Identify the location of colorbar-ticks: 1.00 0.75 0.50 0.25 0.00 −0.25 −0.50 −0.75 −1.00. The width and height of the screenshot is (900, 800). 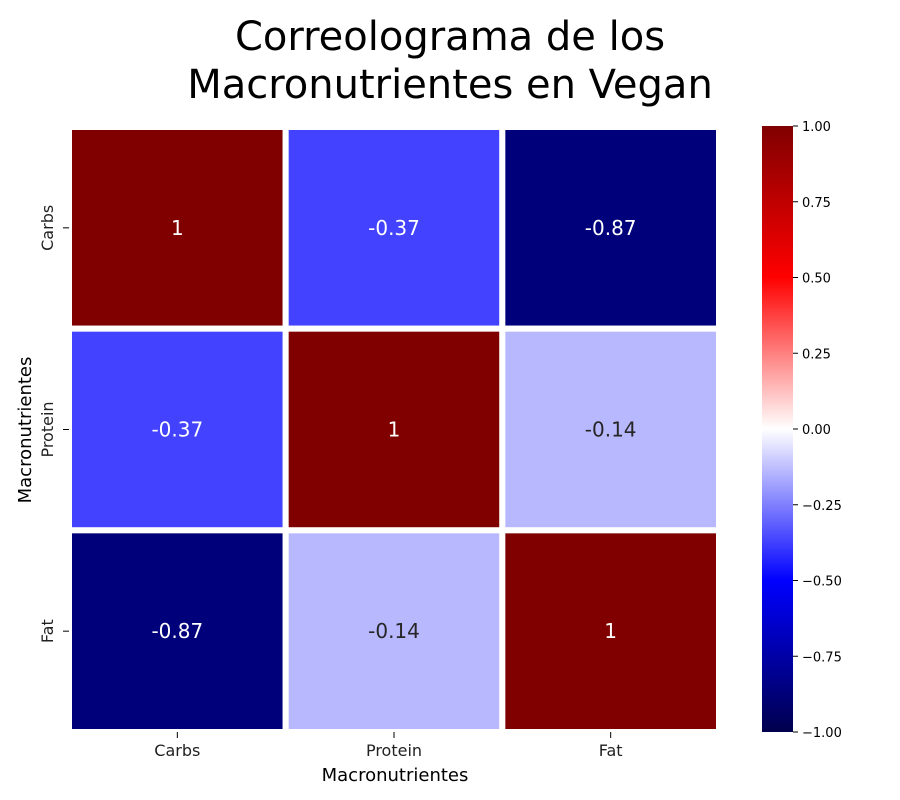
(817, 430).